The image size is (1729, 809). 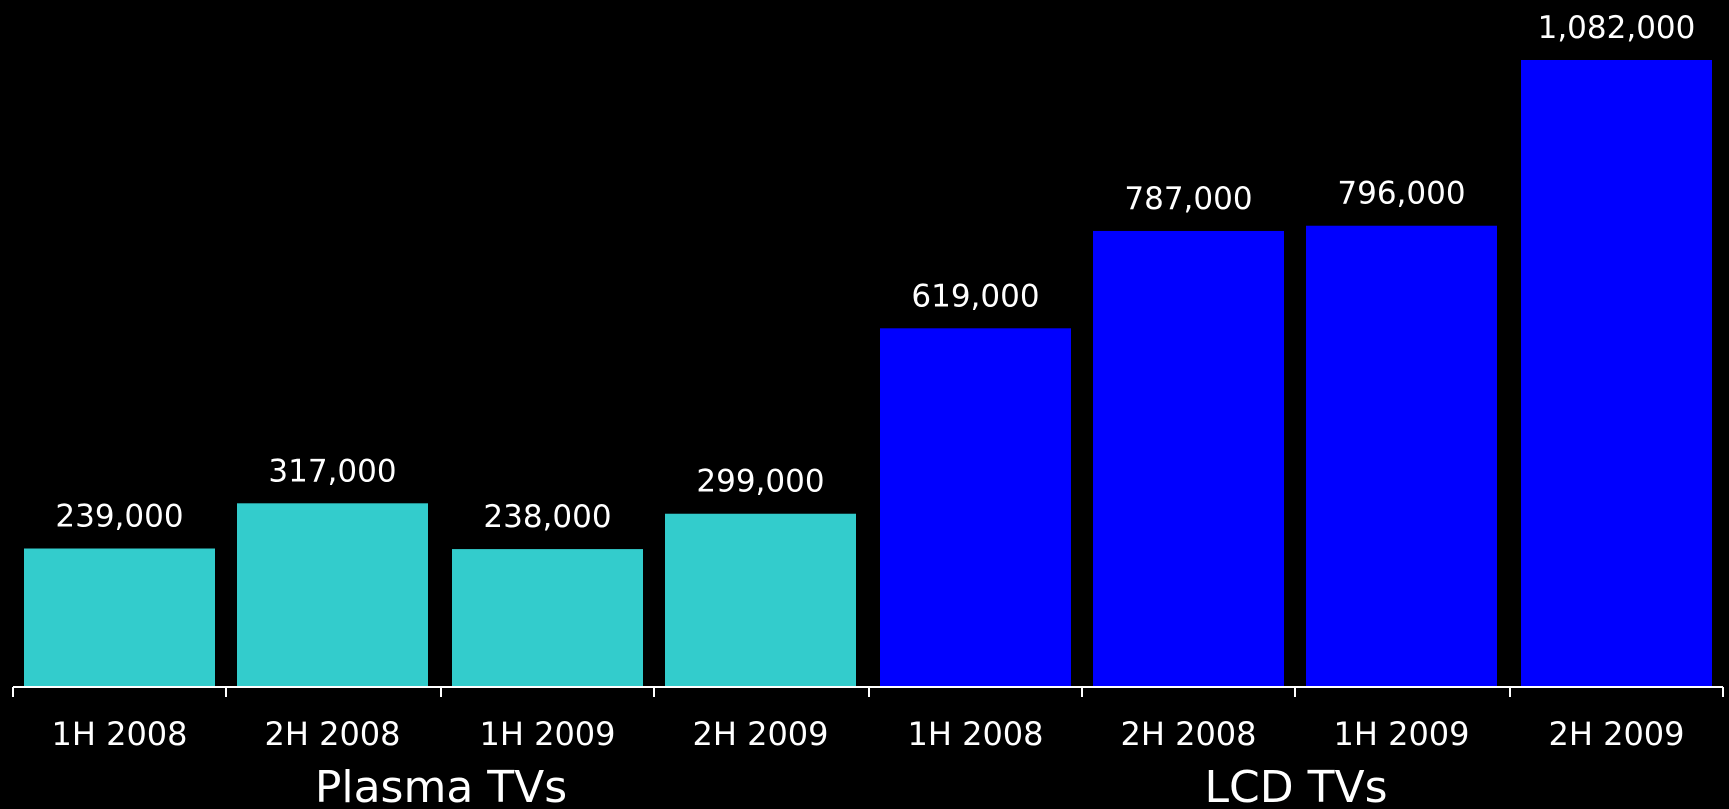 What do you see at coordinates (1617, 28) in the screenshot?
I see `bar-value-label: 1,082,000` at bounding box center [1617, 28].